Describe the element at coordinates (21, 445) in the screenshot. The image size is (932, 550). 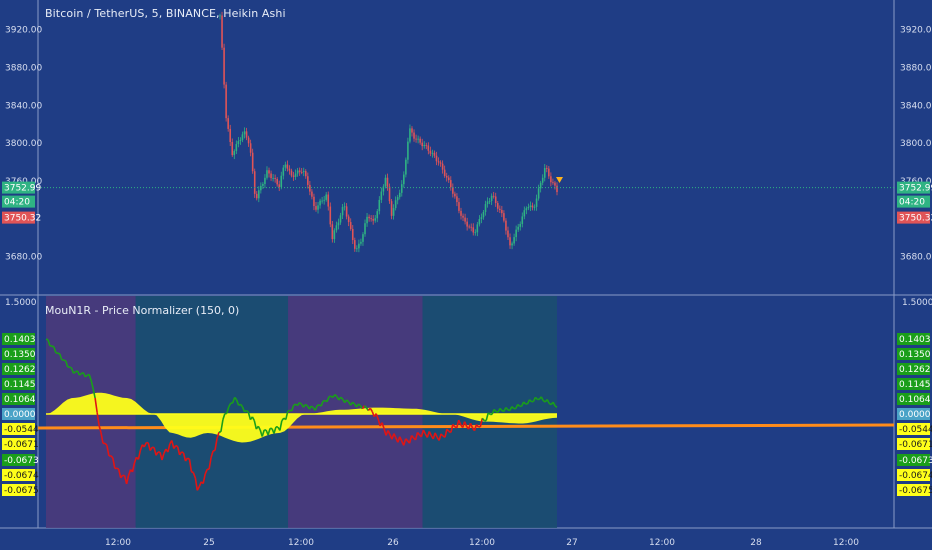
I see `indicator-badge-left: -0.0671` at that location.